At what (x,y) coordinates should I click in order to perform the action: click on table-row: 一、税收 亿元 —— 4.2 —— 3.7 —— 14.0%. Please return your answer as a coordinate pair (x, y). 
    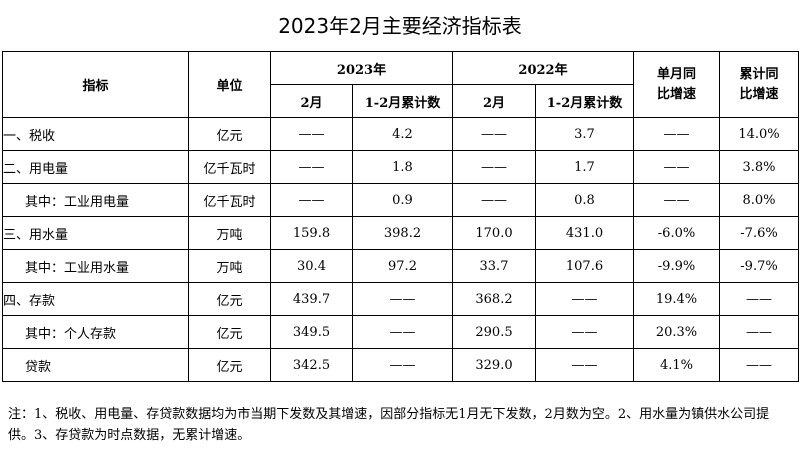
    Looking at the image, I should click on (400, 134).